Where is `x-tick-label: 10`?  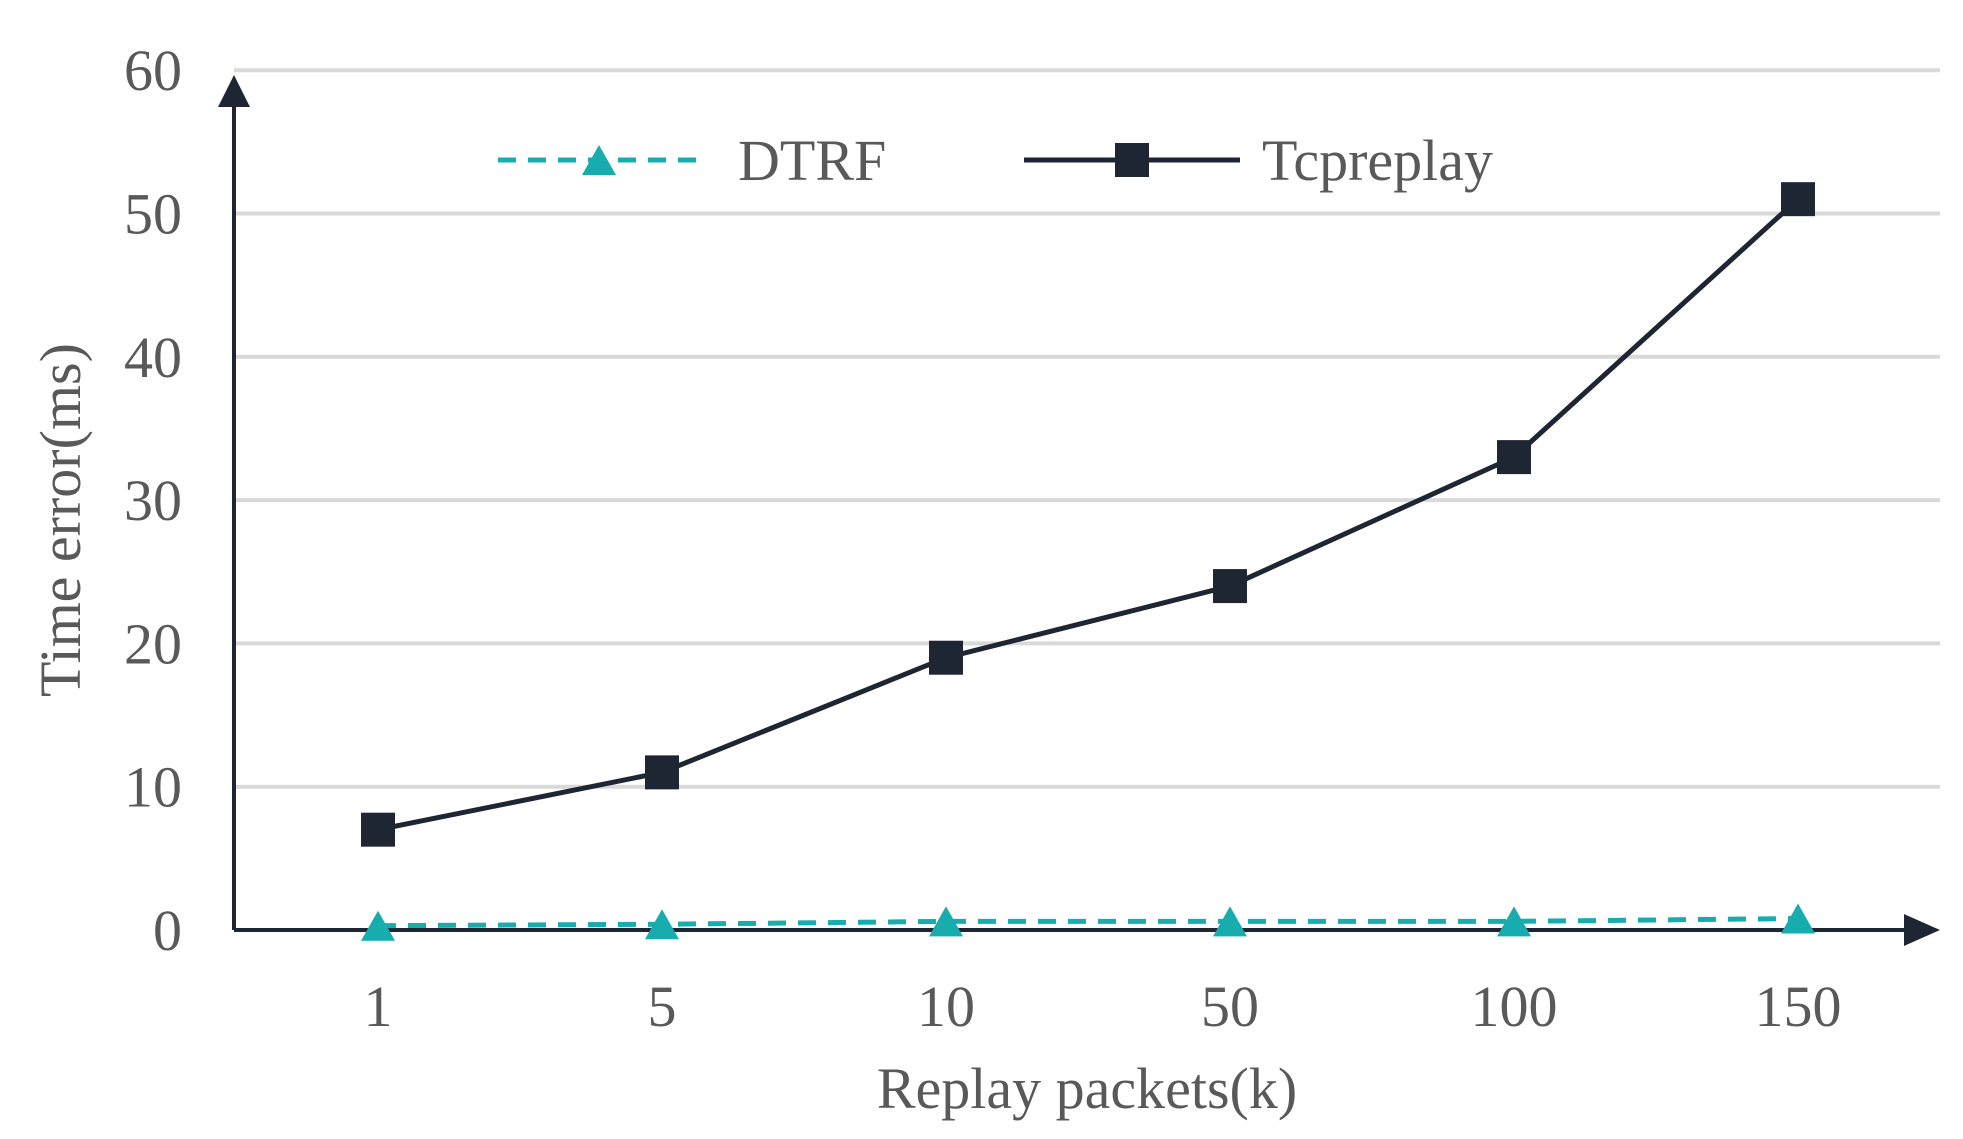 x-tick-label: 10 is located at coordinates (946, 1006).